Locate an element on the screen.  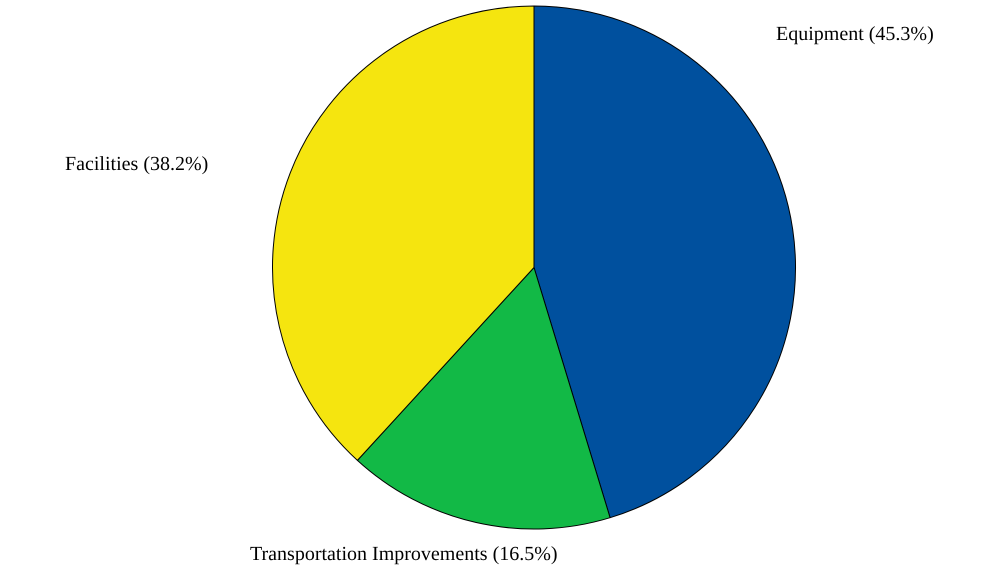
slice-label: Transportation Improvements (16.5%) is located at coordinates (404, 554).